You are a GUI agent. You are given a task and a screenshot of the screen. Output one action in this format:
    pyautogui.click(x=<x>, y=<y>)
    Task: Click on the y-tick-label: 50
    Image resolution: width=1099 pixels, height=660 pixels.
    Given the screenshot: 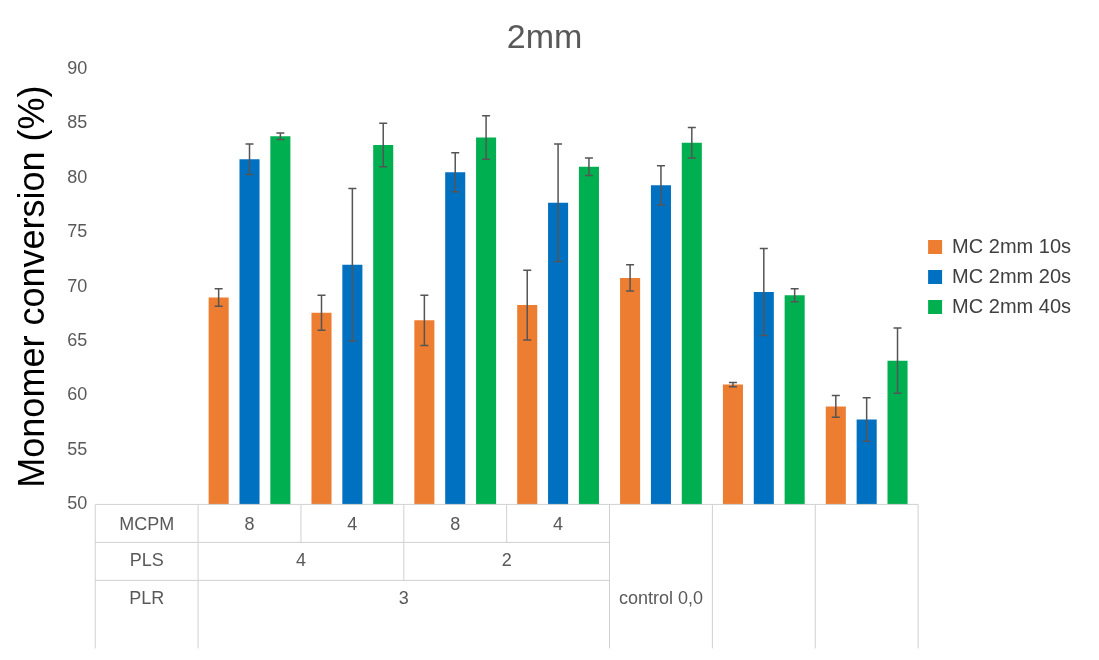 What is the action you would take?
    pyautogui.click(x=77, y=503)
    